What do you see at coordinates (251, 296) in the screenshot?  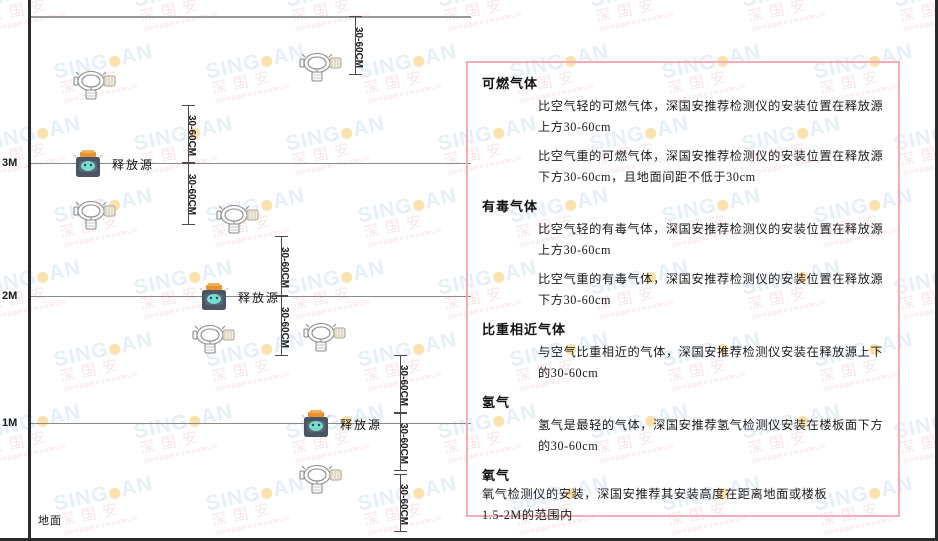 I see `level-line-2m` at bounding box center [251, 296].